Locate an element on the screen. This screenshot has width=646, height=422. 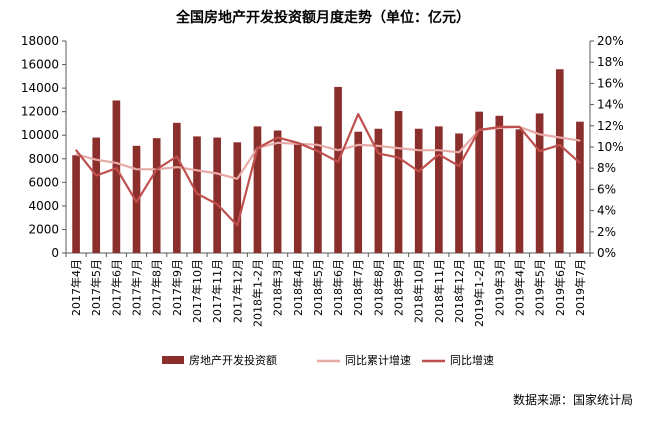
left-tick-label: 18000 is located at coordinates (40, 41).